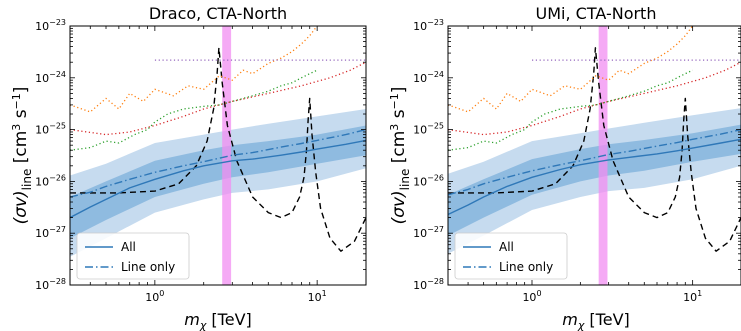 This screenshot has height=331, width=741. Describe the element at coordinates (218, 13) in the screenshot. I see `chart-title: Draco, CTA-North` at that location.